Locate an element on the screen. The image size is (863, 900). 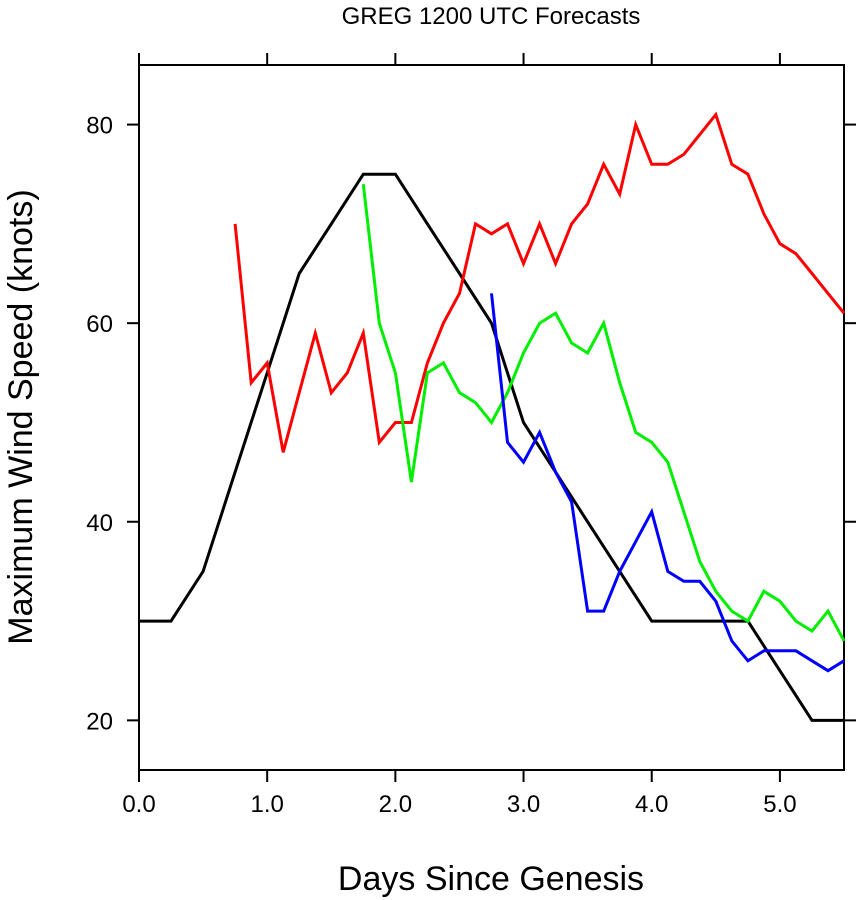
y-tick-label: 60 is located at coordinates (99, 324).